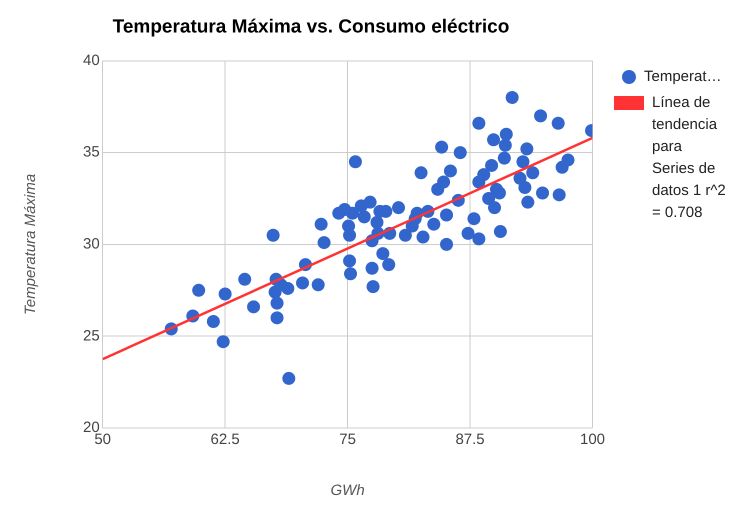  Describe the element at coordinates (91, 335) in the screenshot. I see `y-tick-label: 25` at that location.